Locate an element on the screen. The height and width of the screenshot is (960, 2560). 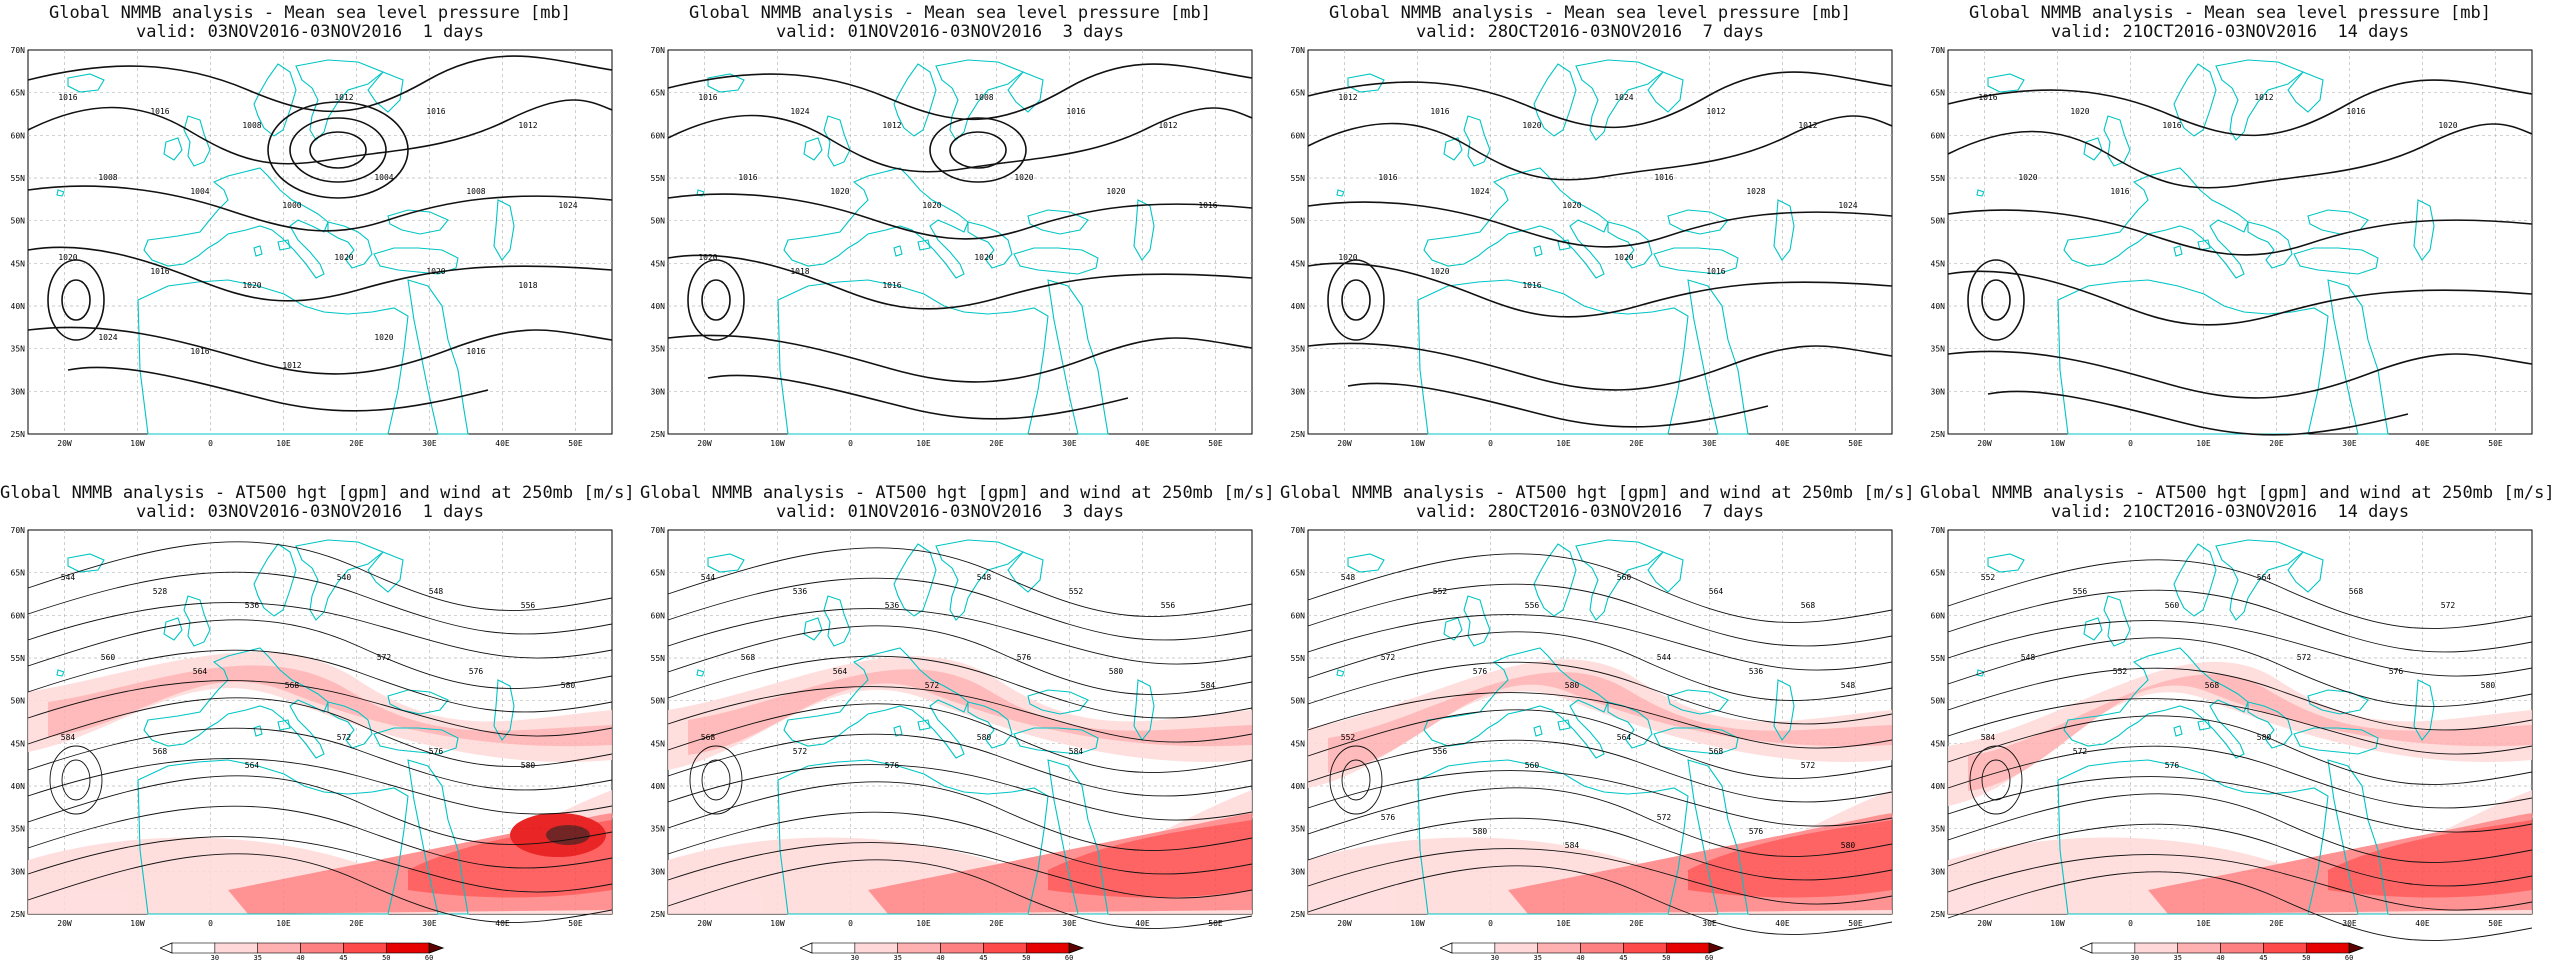
contour-label-text: 576 is located at coordinates (892, 765).